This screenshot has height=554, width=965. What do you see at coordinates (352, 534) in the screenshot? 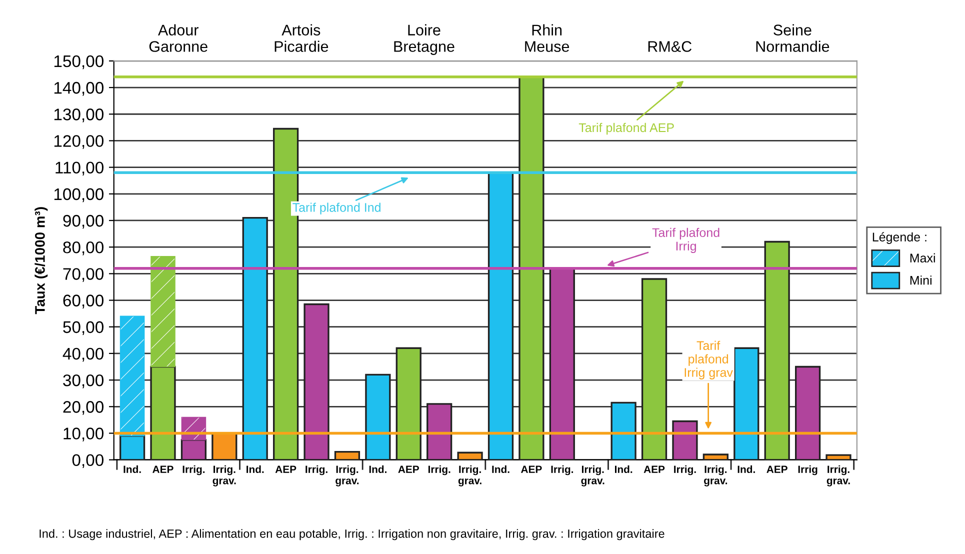
I see `text: Ind. : Usage industriel, AEP : Alimentation en eau potable, Irrig. : Irrigation non gravitaire, Irrig. grav. : Irrigation gravitaire` at bounding box center [352, 534].